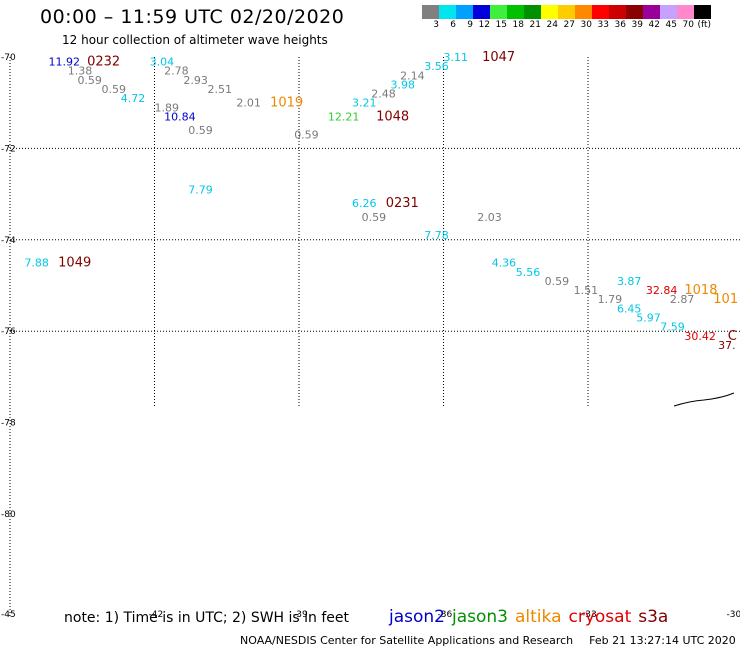 The image size is (740, 650). Describe the element at coordinates (637, 25) in the screenshot. I see `legend-tick: 39` at that location.